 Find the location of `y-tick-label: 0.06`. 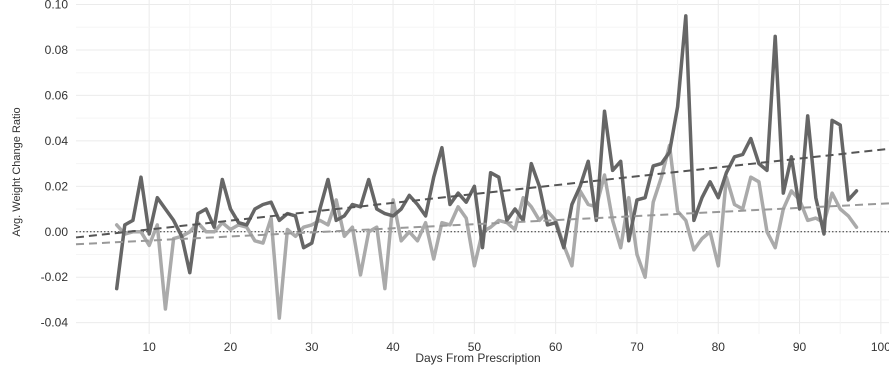

y-tick-label: 0.06 is located at coordinates (57, 95).